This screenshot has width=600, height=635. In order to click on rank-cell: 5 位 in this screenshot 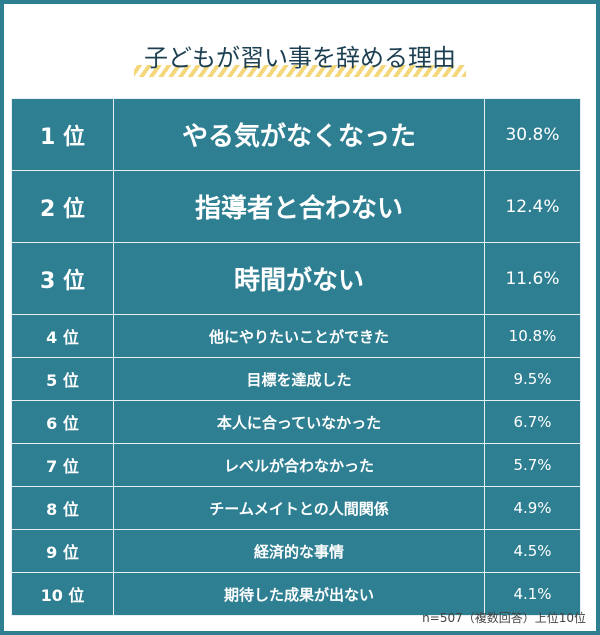, I will do `click(62, 379)`.